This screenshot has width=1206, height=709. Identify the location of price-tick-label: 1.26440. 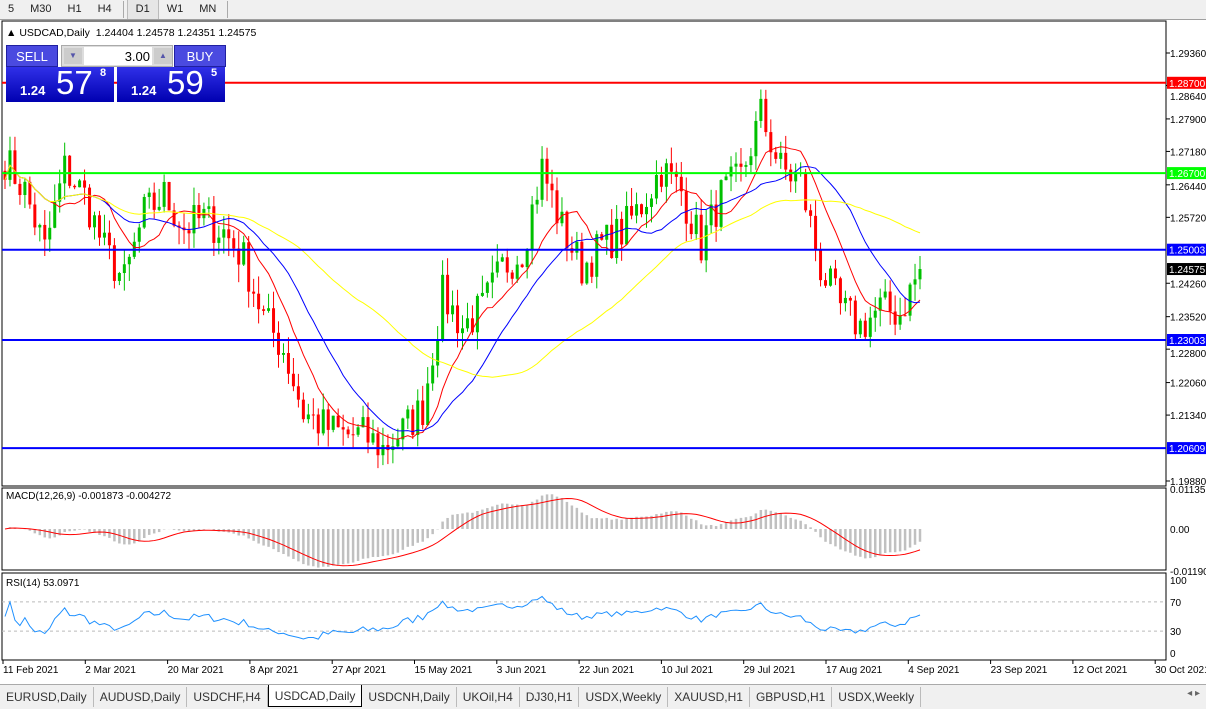
(1188, 187).